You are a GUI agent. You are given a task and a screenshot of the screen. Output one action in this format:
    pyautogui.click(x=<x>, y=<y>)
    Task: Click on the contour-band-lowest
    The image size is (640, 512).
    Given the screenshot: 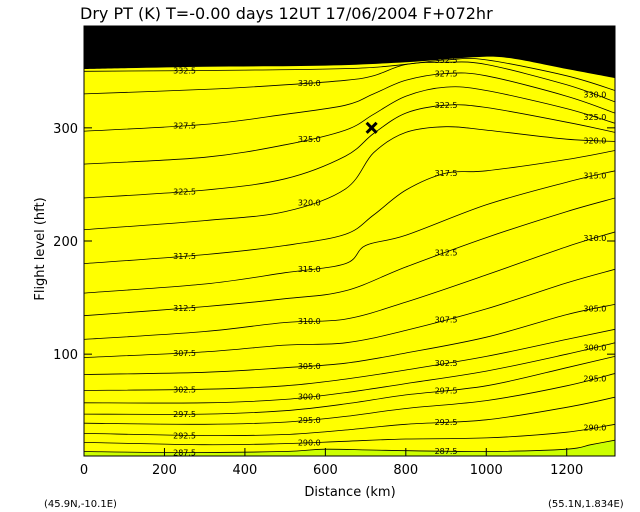 What is the action you would take?
    pyautogui.click(x=349, y=448)
    